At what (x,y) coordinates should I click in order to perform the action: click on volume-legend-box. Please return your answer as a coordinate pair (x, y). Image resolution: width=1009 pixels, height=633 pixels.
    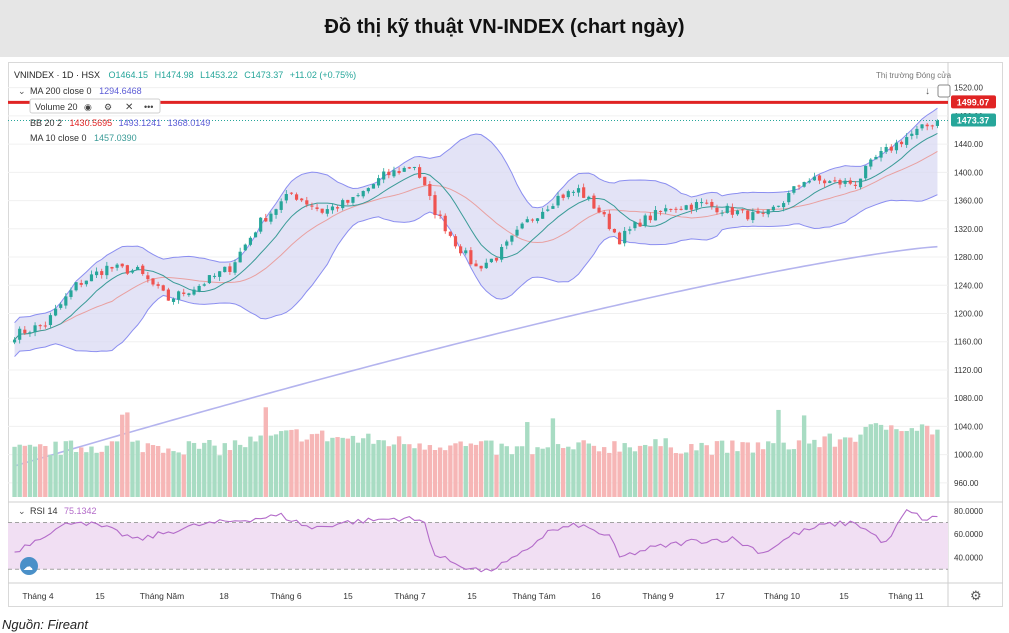
    Looking at the image, I should click on (95, 106).